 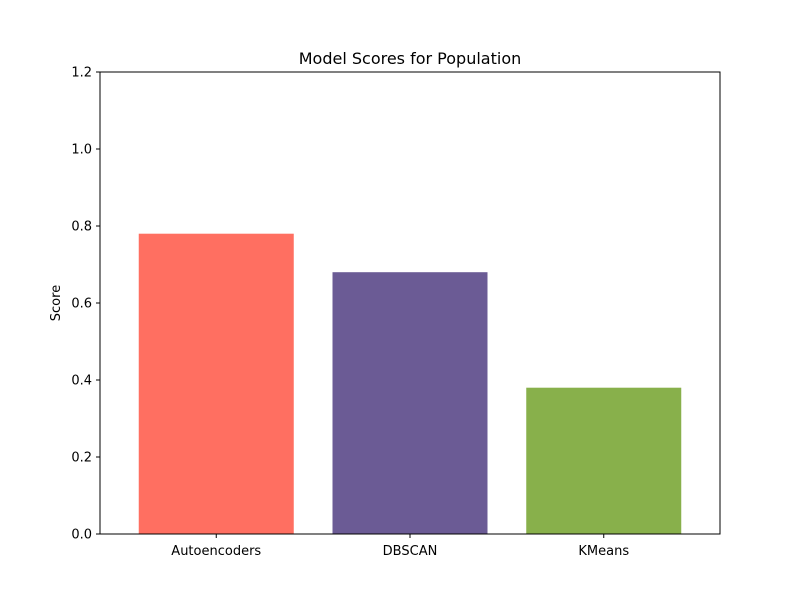 What do you see at coordinates (216, 383) in the screenshot?
I see `bar-autoencoders` at bounding box center [216, 383].